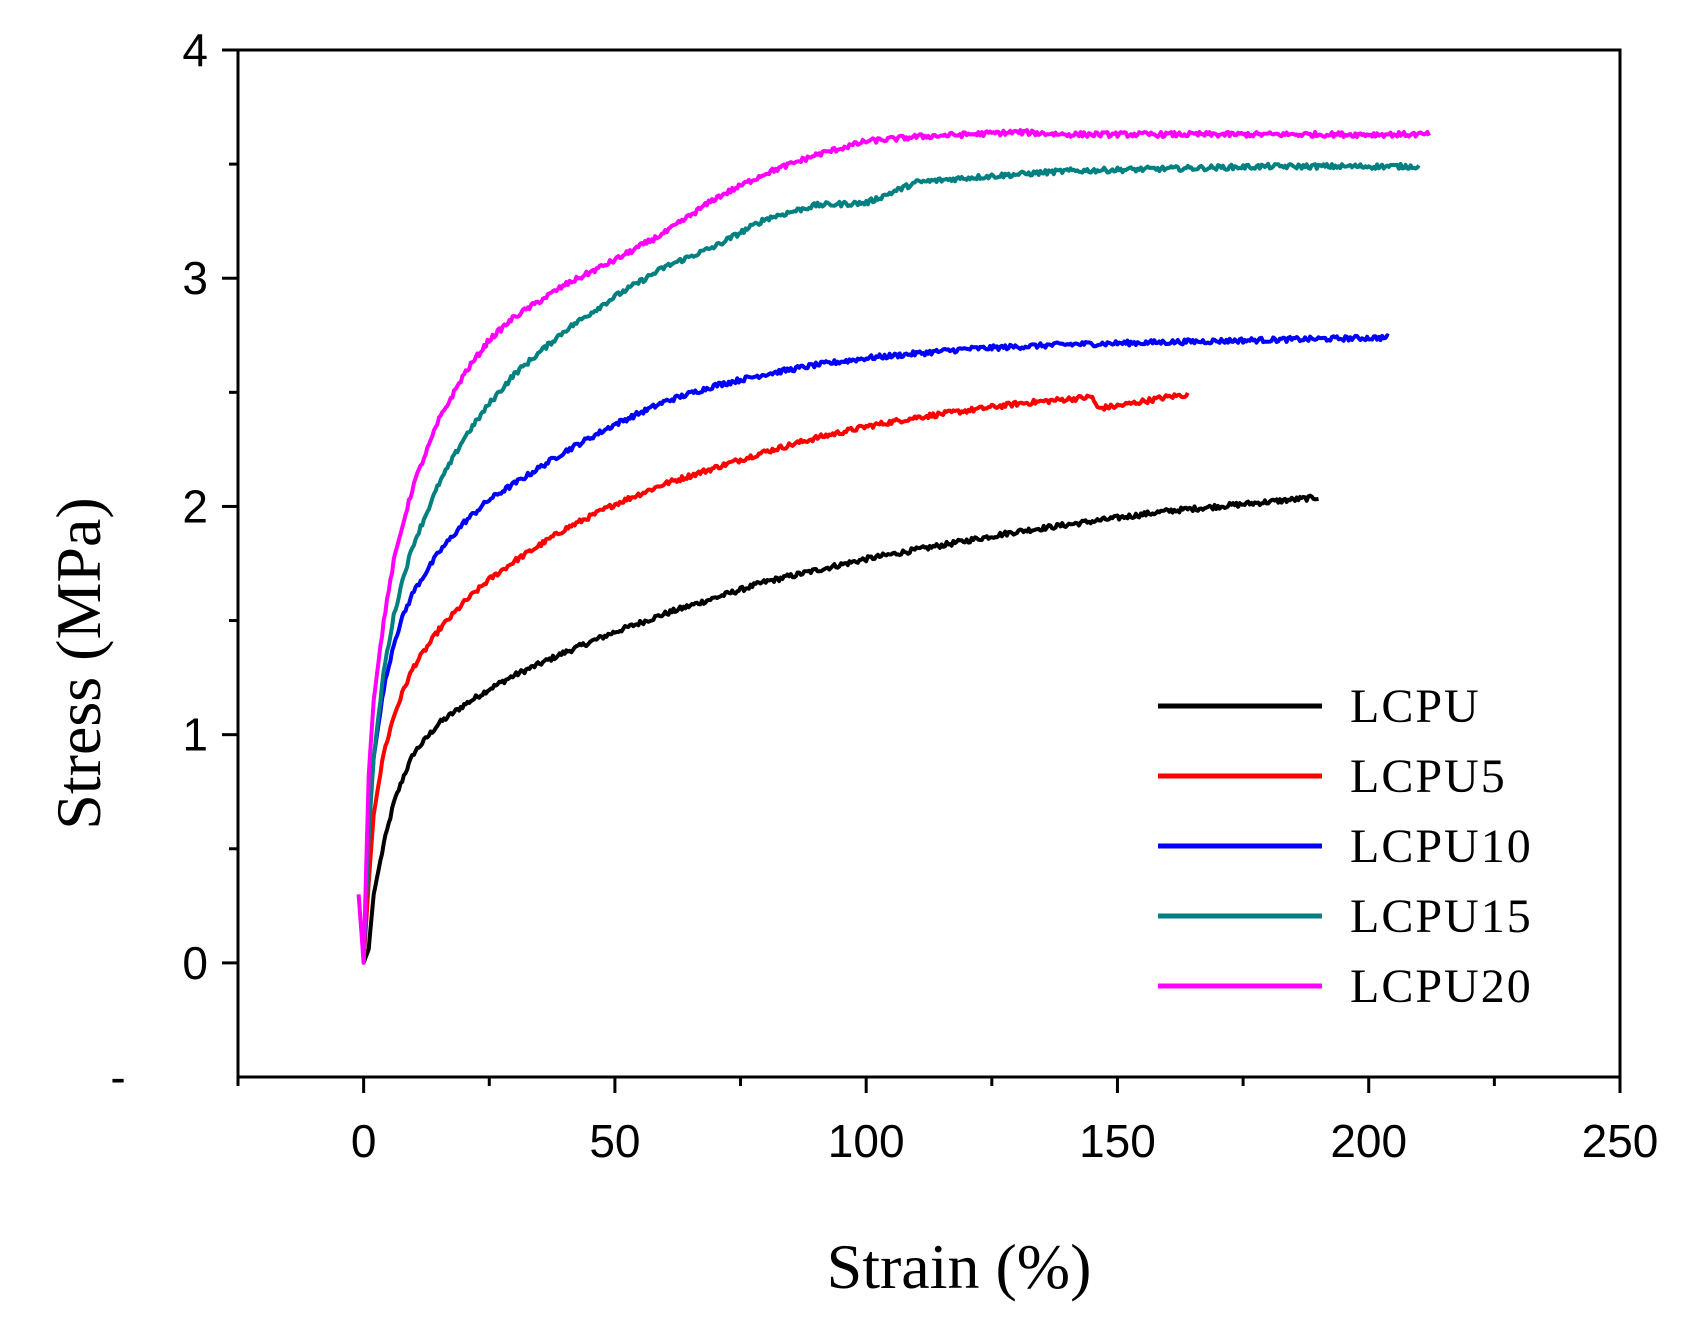 The image size is (1691, 1317). Describe the element at coordinates (364, 1141) in the screenshot. I see `x-tick-label: 0` at that location.